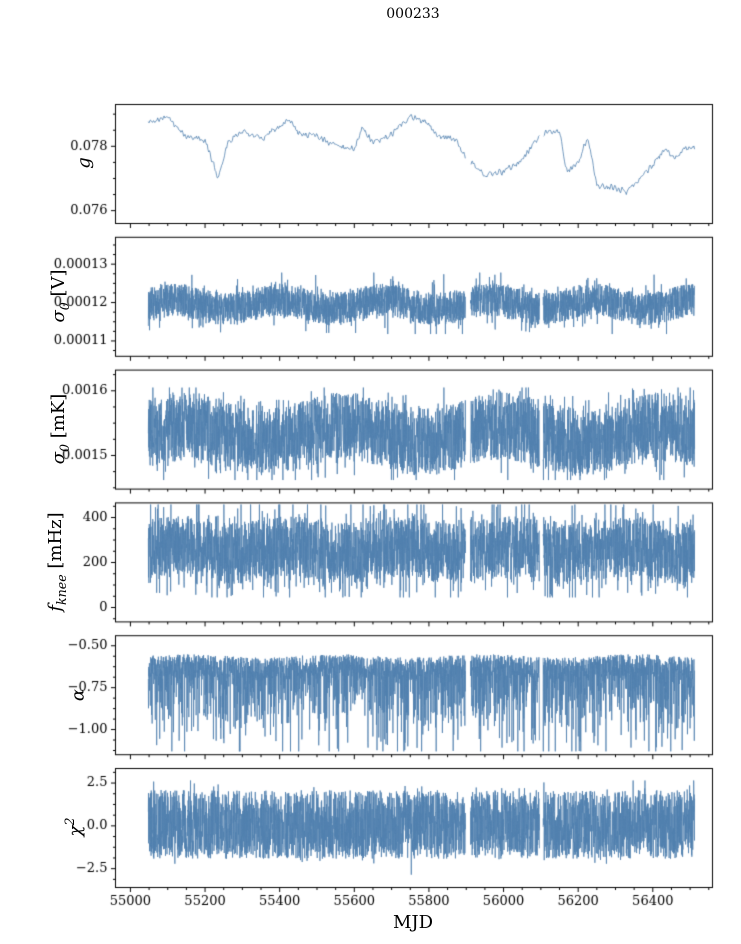 This screenshot has width=741, height=944. Describe the element at coordinates (56, 543) in the screenshot. I see `ylabel-unit: [mHz]` at that location.